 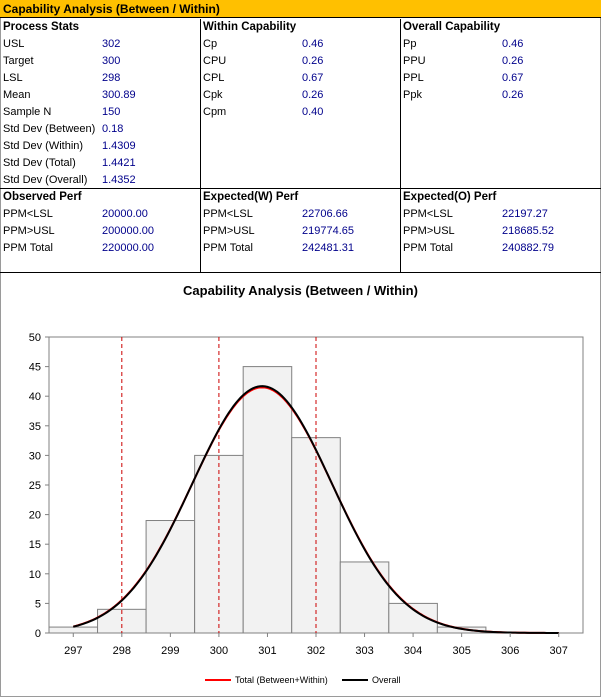 I want to click on process-stat-row: Std Dev (Total) 1.4421, so click(x=100, y=163).